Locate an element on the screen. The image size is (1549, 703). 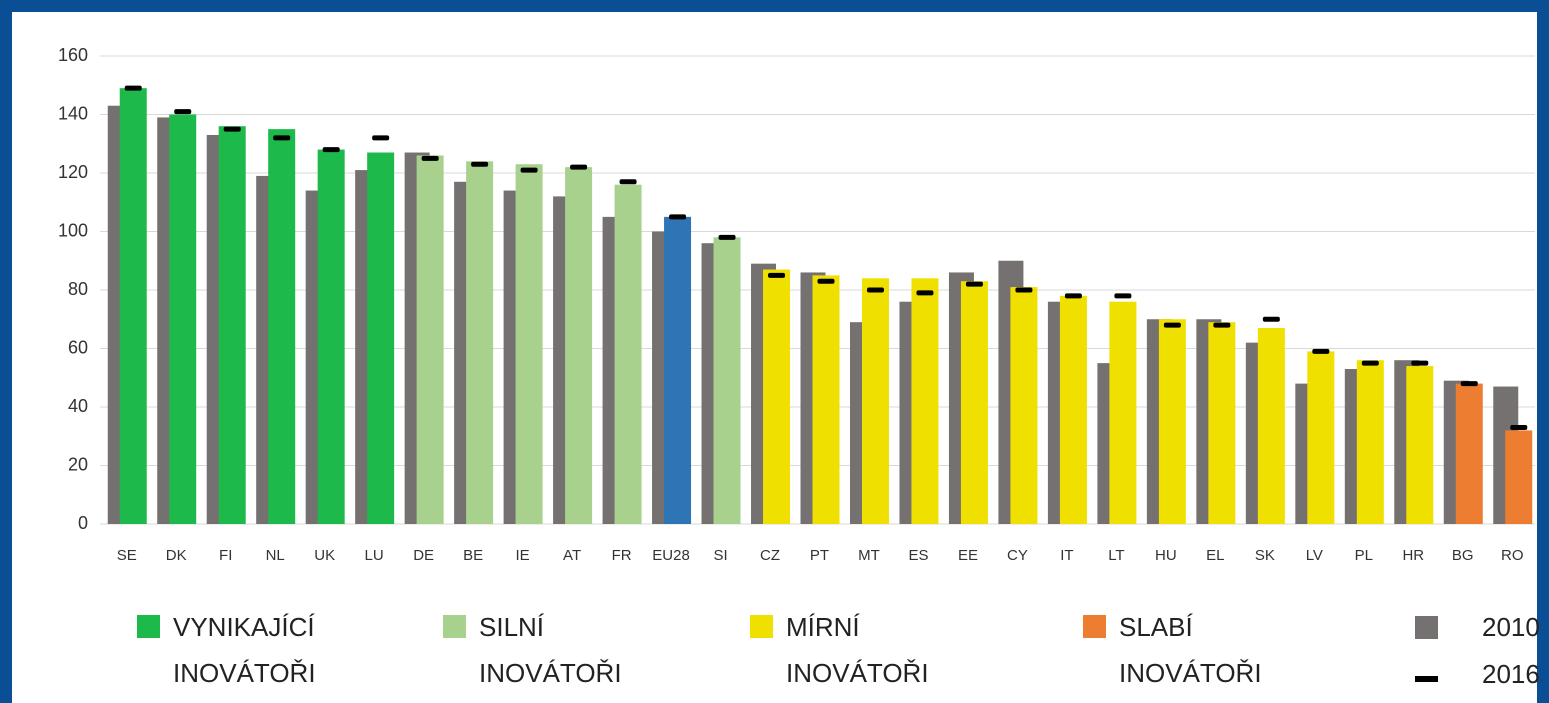
legend-label: 2010 is located at coordinates (1511, 627).